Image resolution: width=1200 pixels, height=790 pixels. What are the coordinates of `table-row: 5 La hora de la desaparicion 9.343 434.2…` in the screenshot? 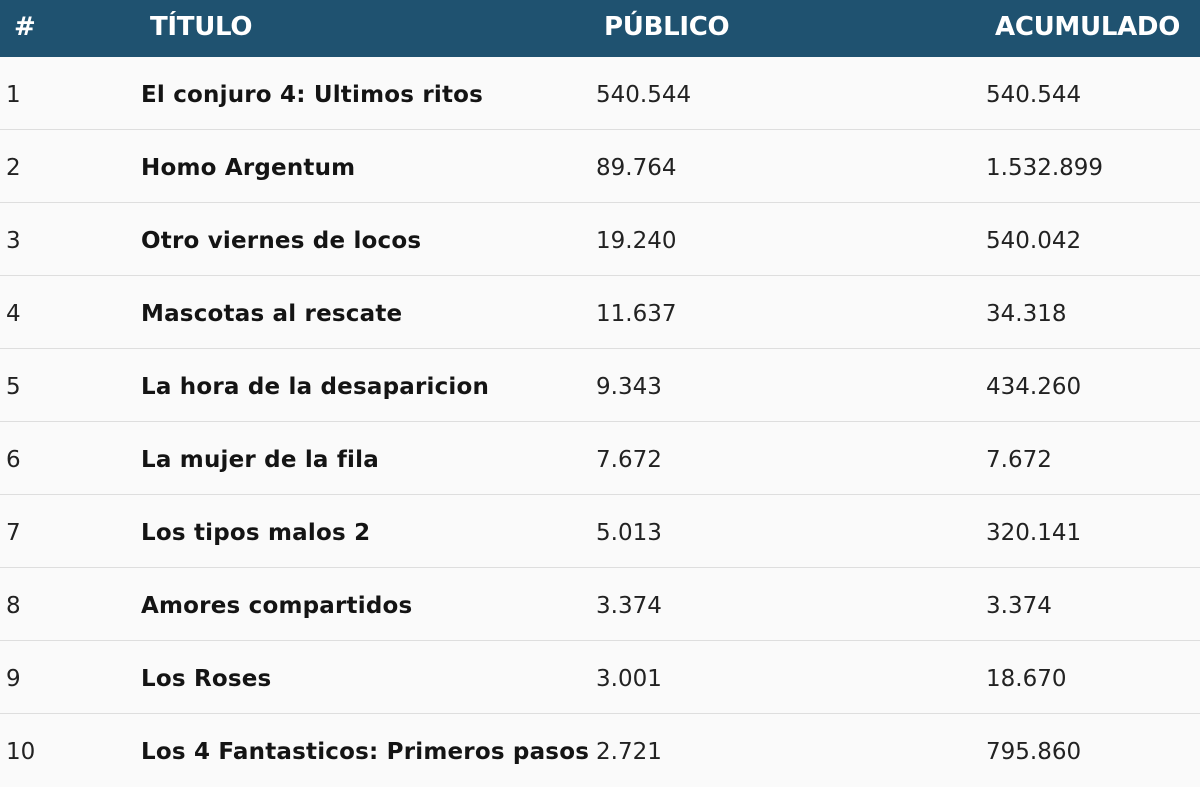 It's located at (600, 385).